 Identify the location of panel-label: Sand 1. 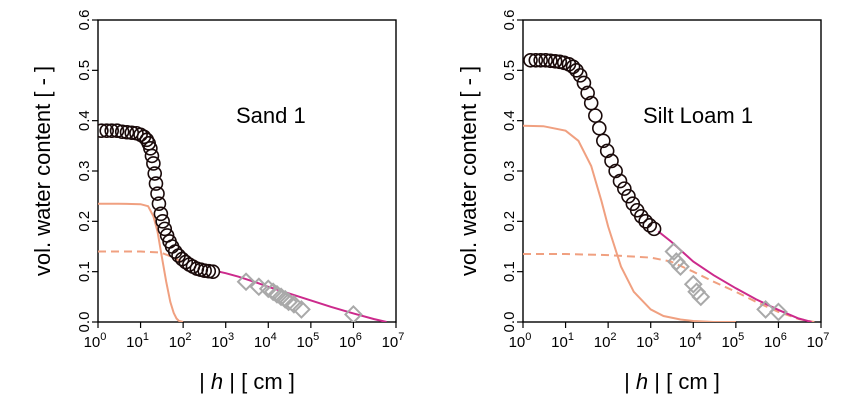
(271, 115).